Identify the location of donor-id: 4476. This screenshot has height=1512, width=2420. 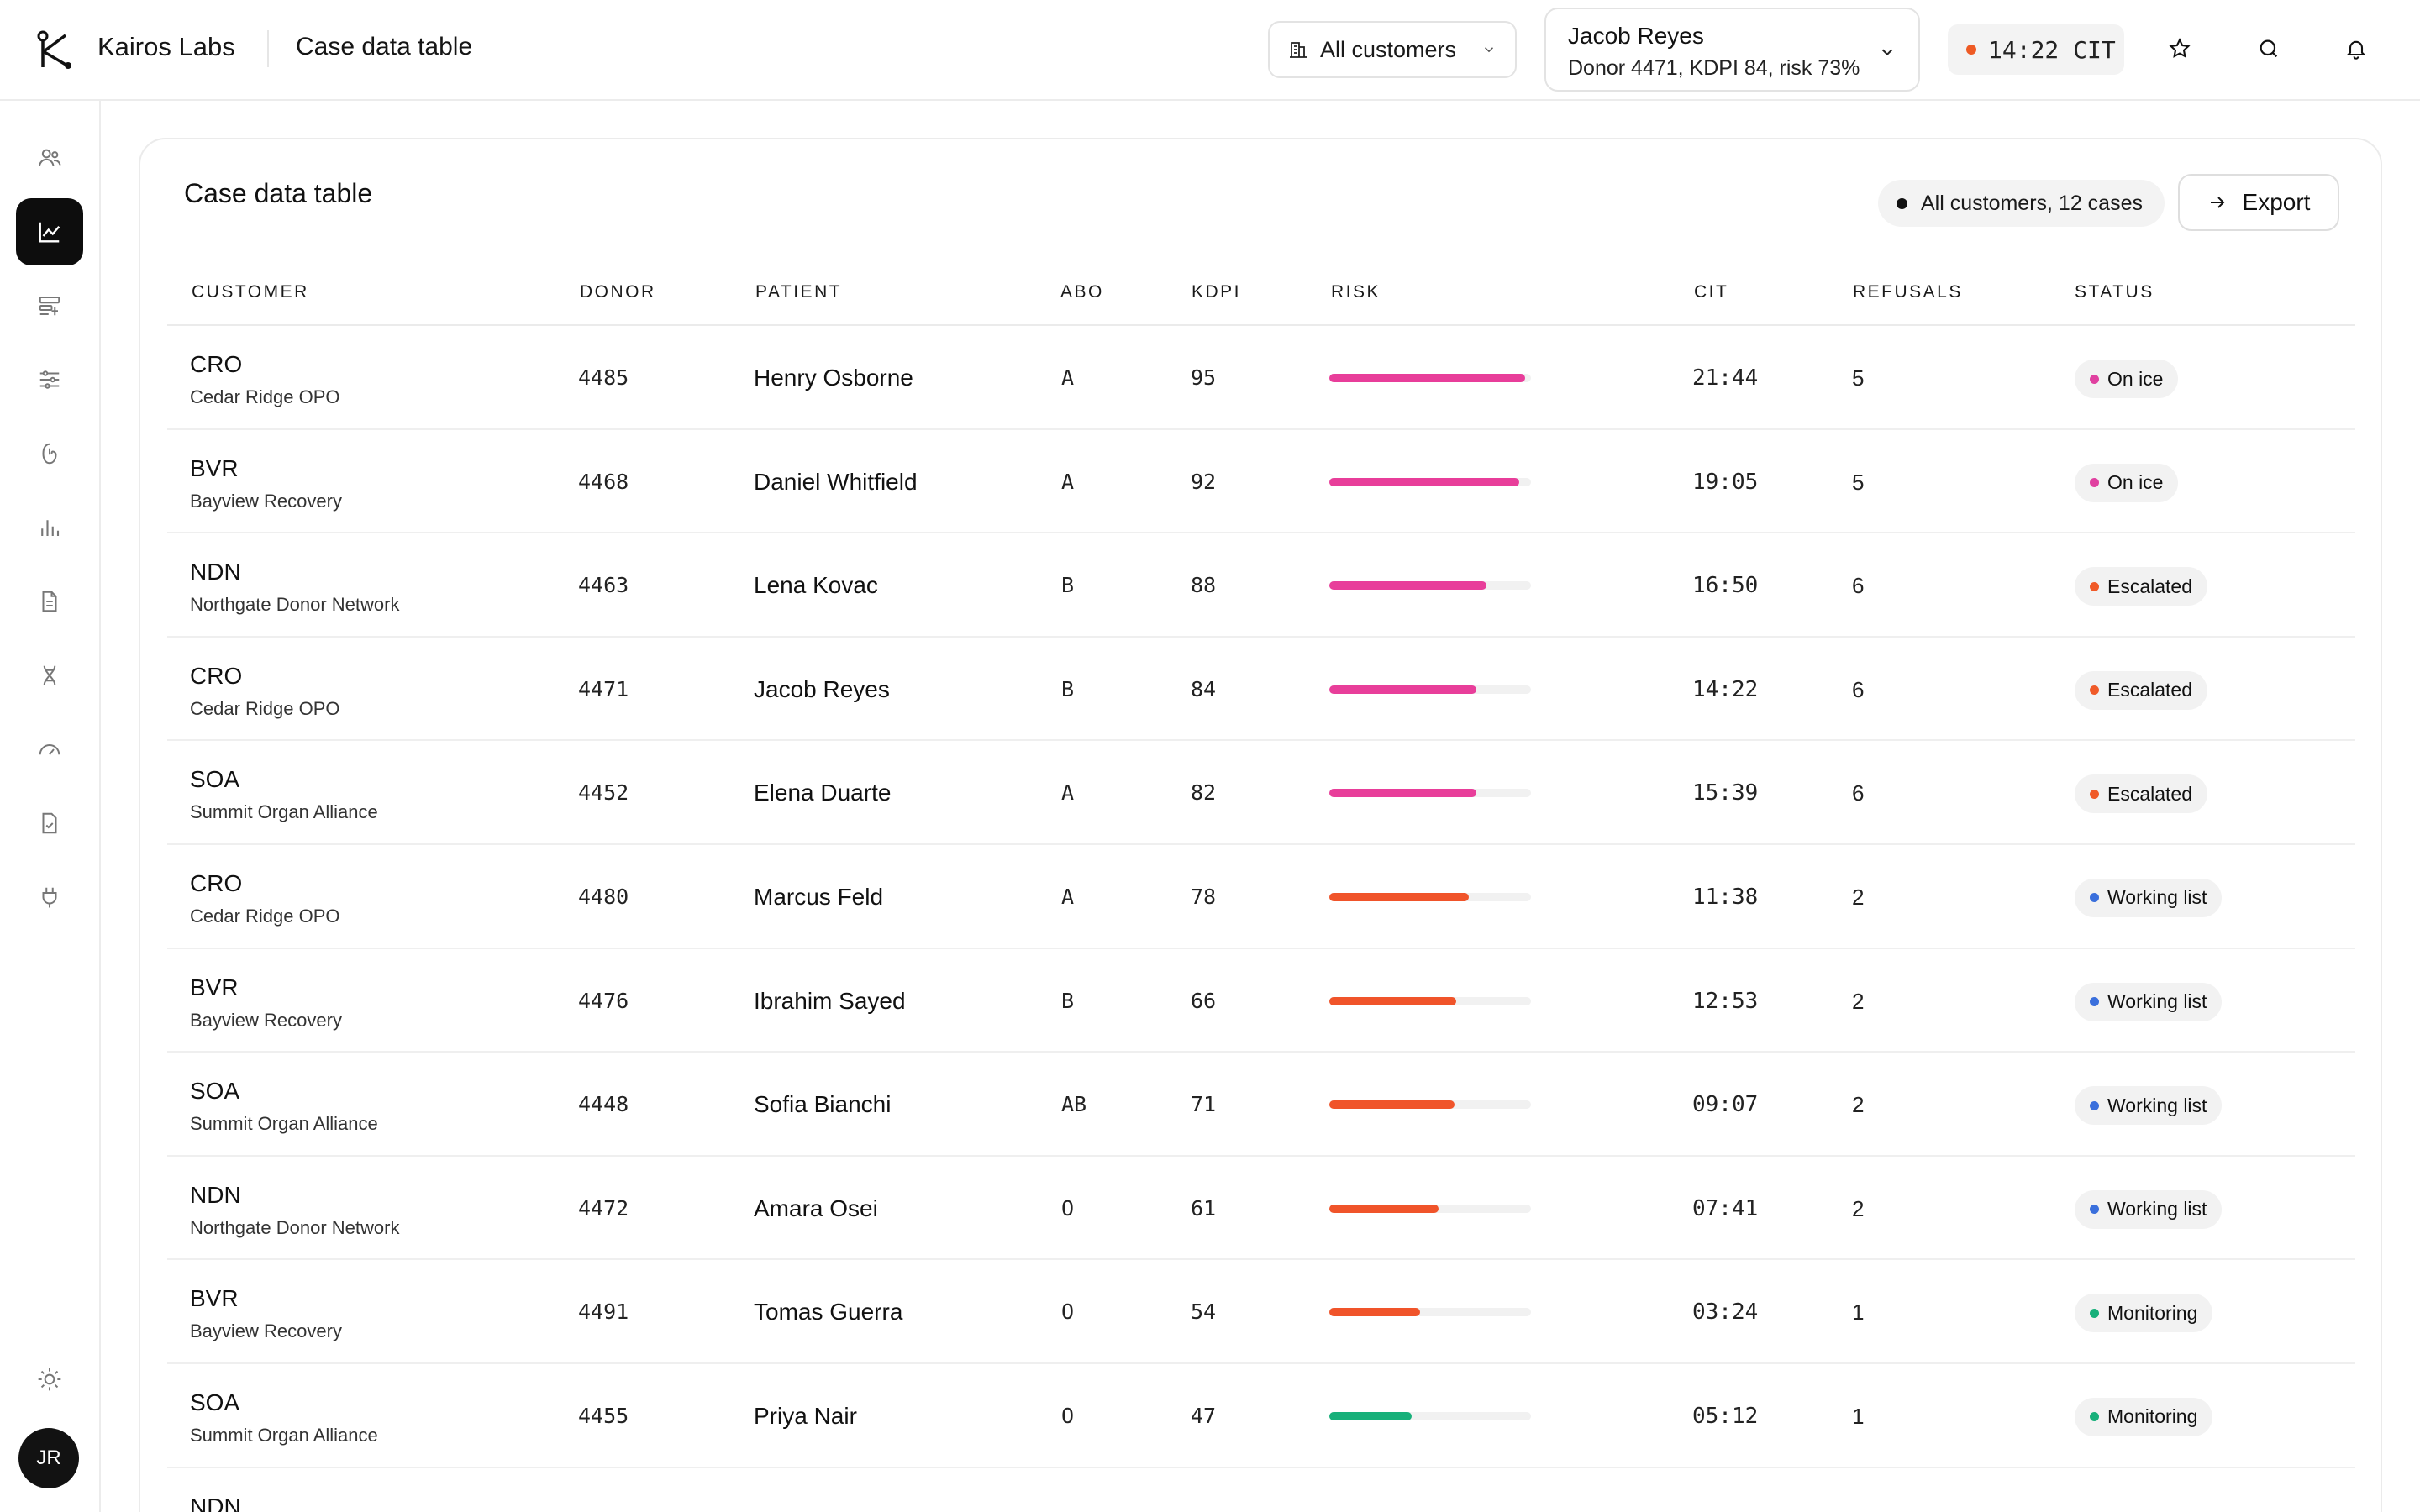
(603, 1000).